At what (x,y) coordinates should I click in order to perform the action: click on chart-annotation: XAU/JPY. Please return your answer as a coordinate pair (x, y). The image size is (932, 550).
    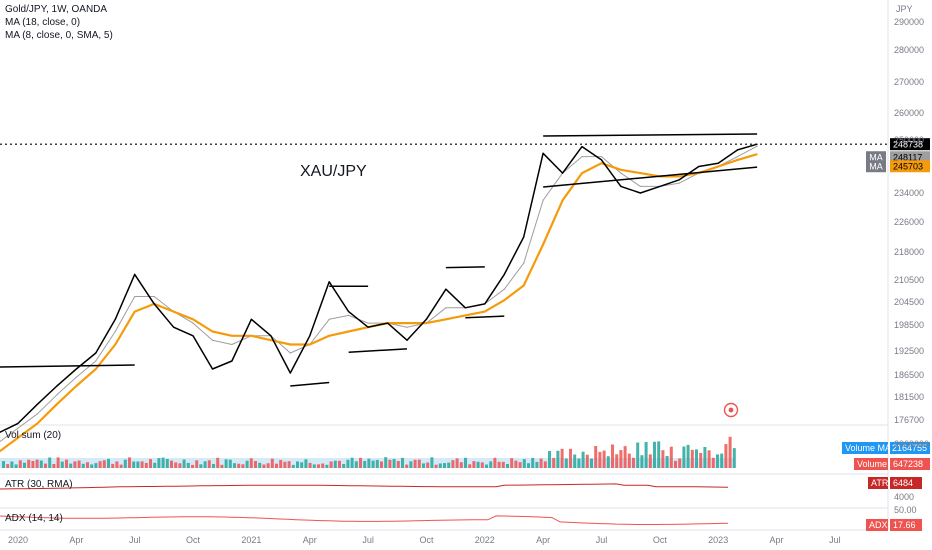
    Looking at the image, I should click on (333, 171).